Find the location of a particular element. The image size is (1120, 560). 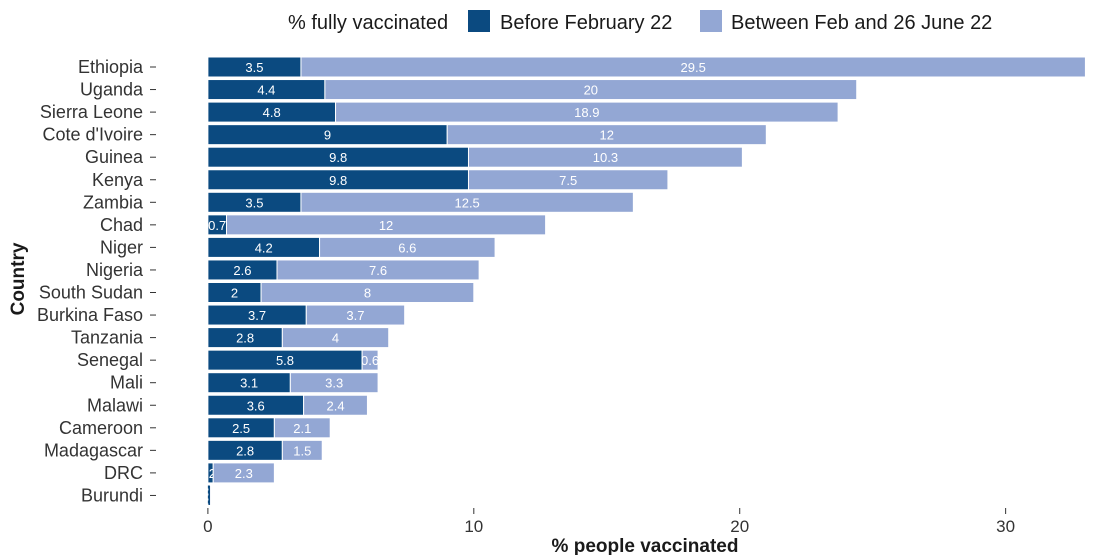

y-tick-label-senegal: Senegal is located at coordinates (110, 360).